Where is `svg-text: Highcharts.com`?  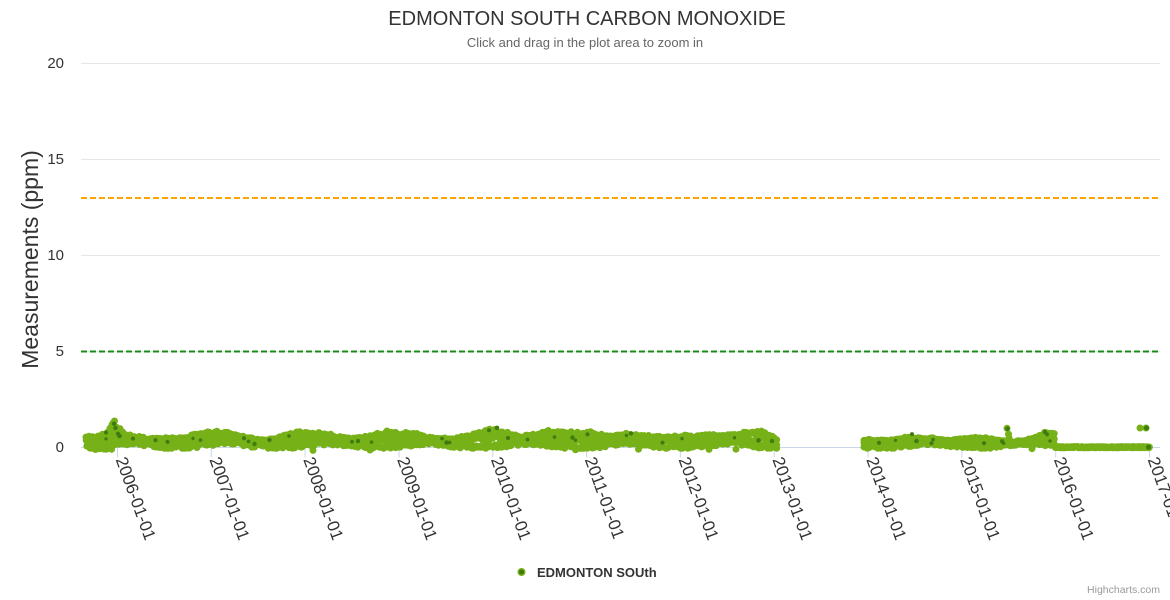 svg-text: Highcharts.com is located at coordinates (1123, 590).